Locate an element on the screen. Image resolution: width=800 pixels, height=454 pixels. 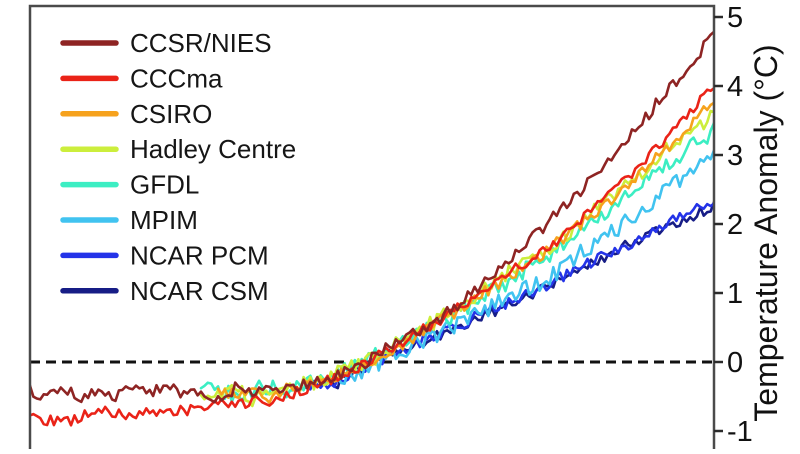
y-tick-label: 2 is located at coordinates (735, 225).